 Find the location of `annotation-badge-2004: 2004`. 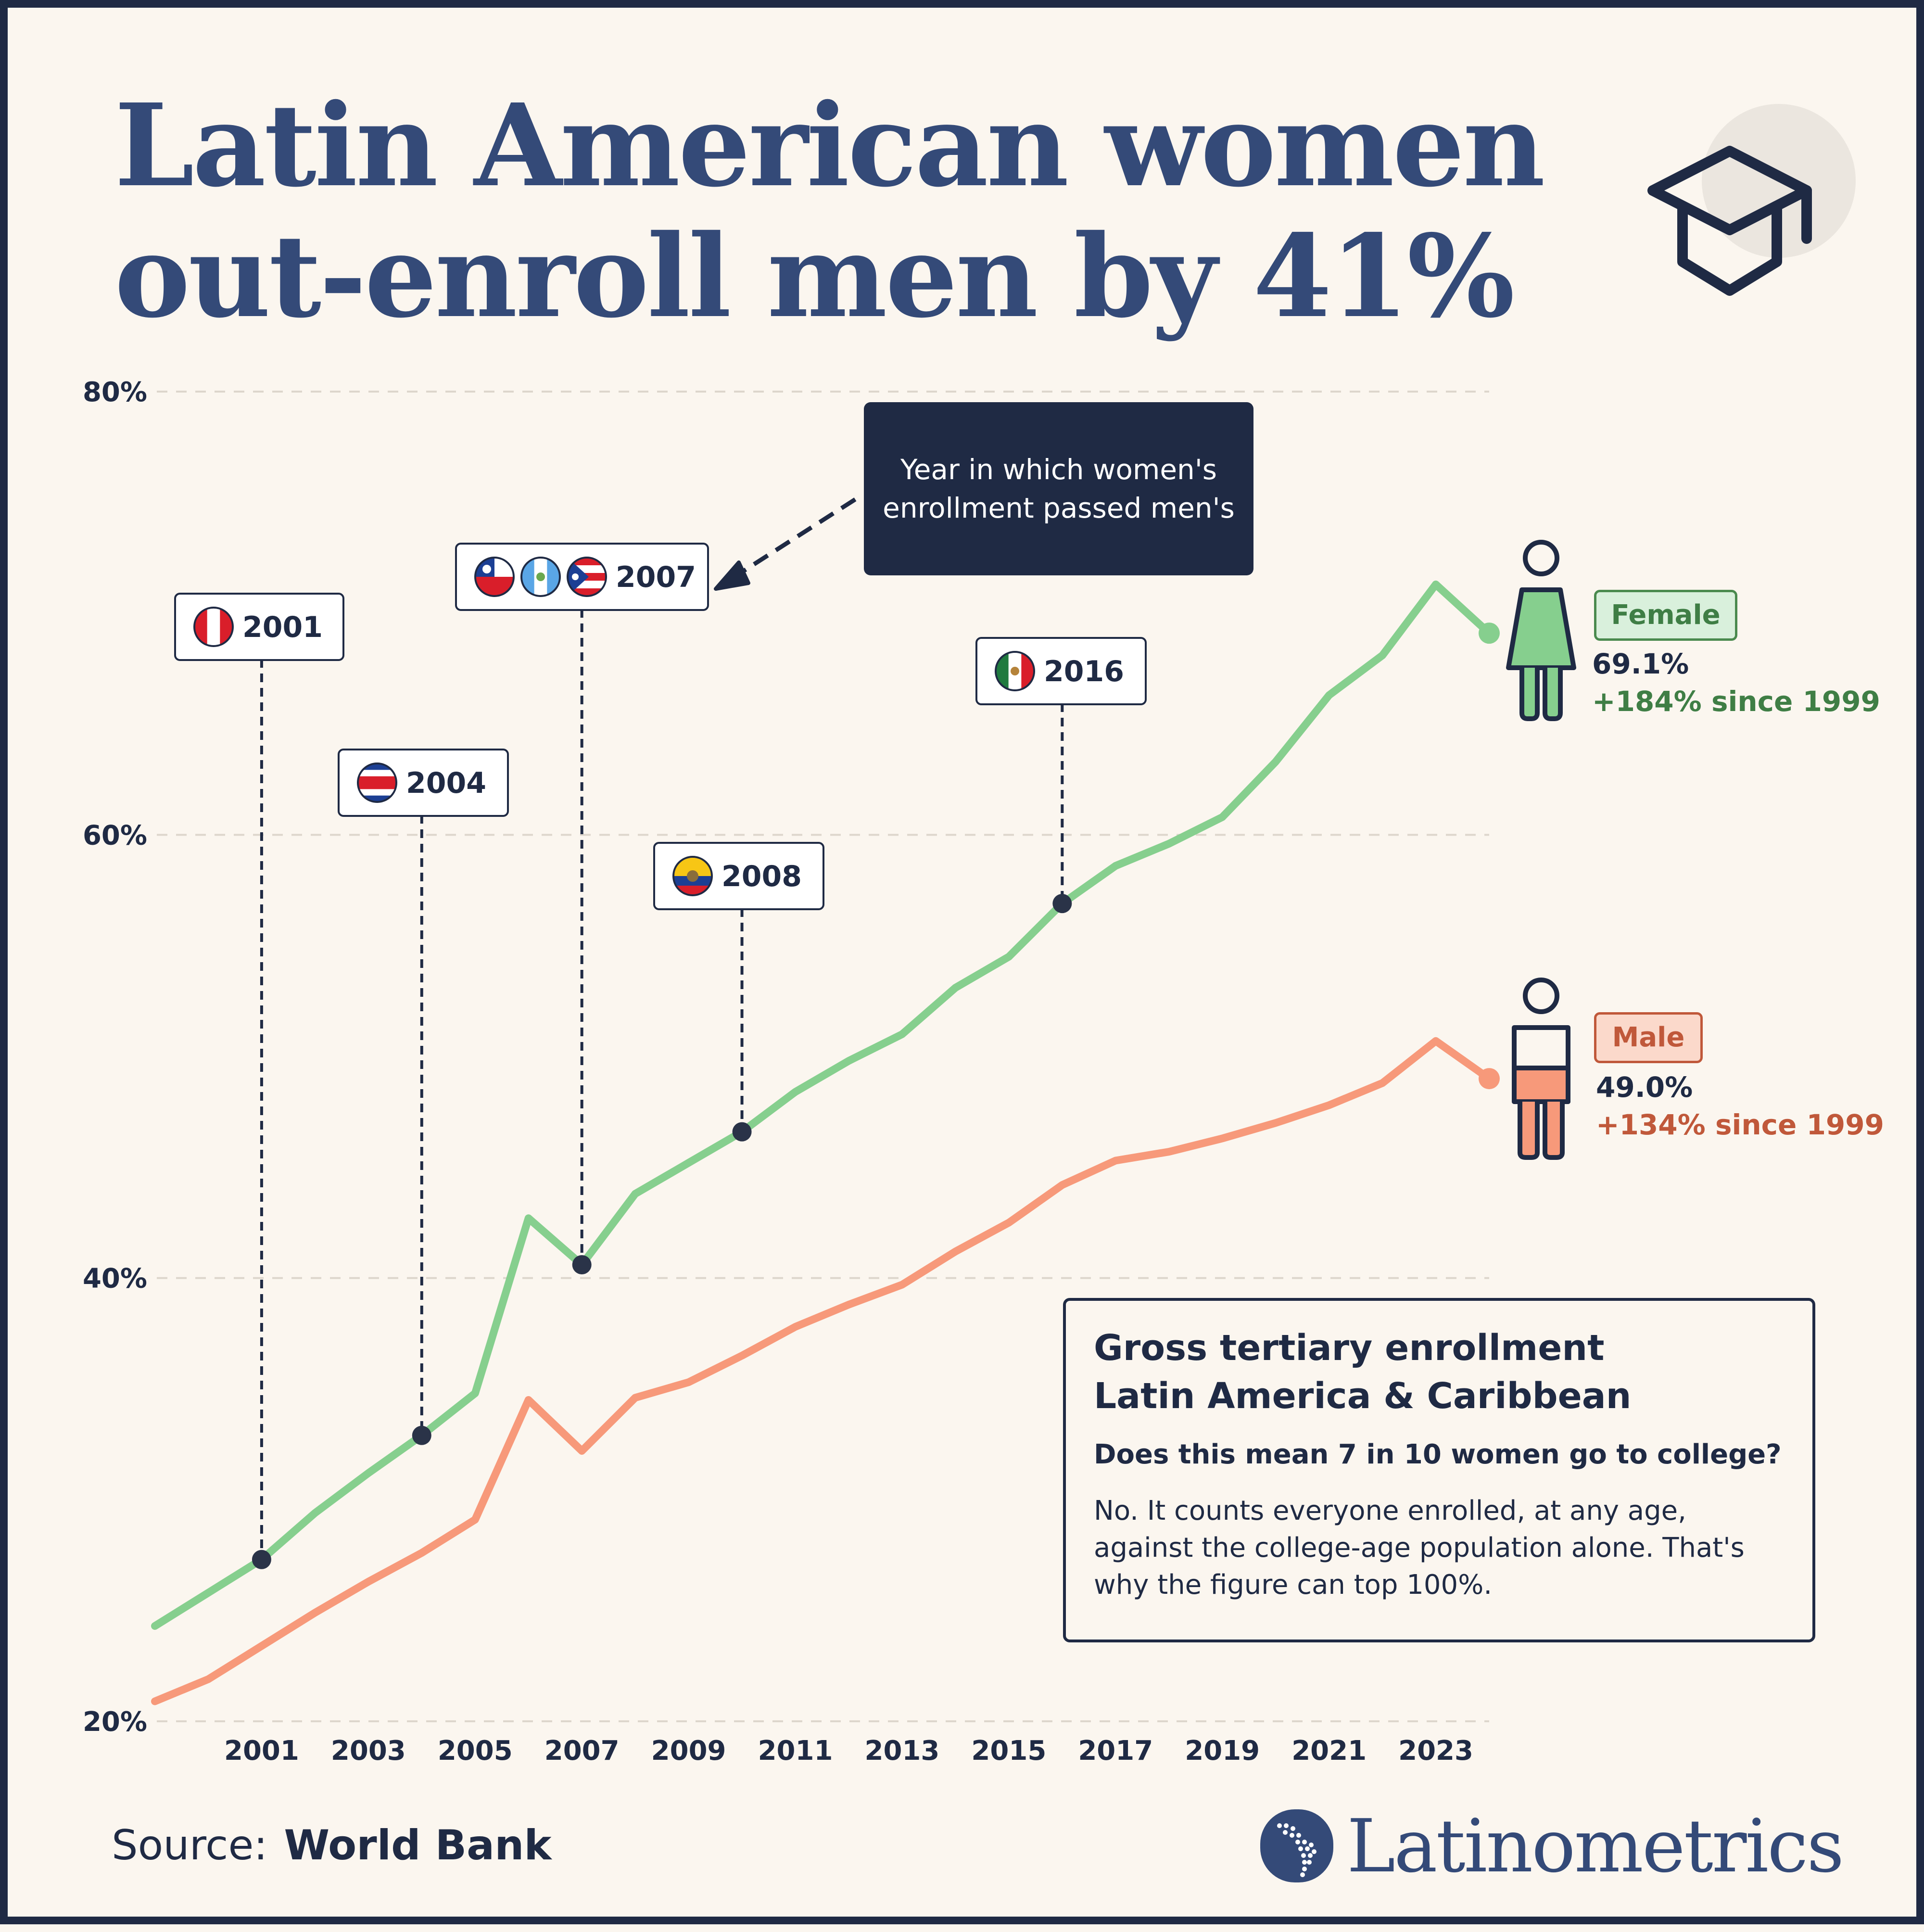

annotation-badge-2004: 2004 is located at coordinates (423, 783).